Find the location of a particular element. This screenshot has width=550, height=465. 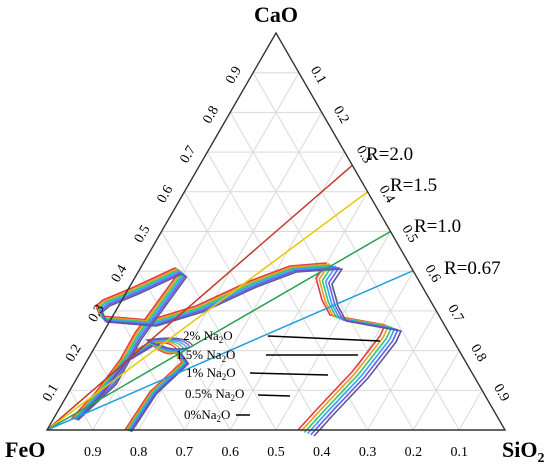

tick-label-bottom: 0.7 is located at coordinates (185, 452).